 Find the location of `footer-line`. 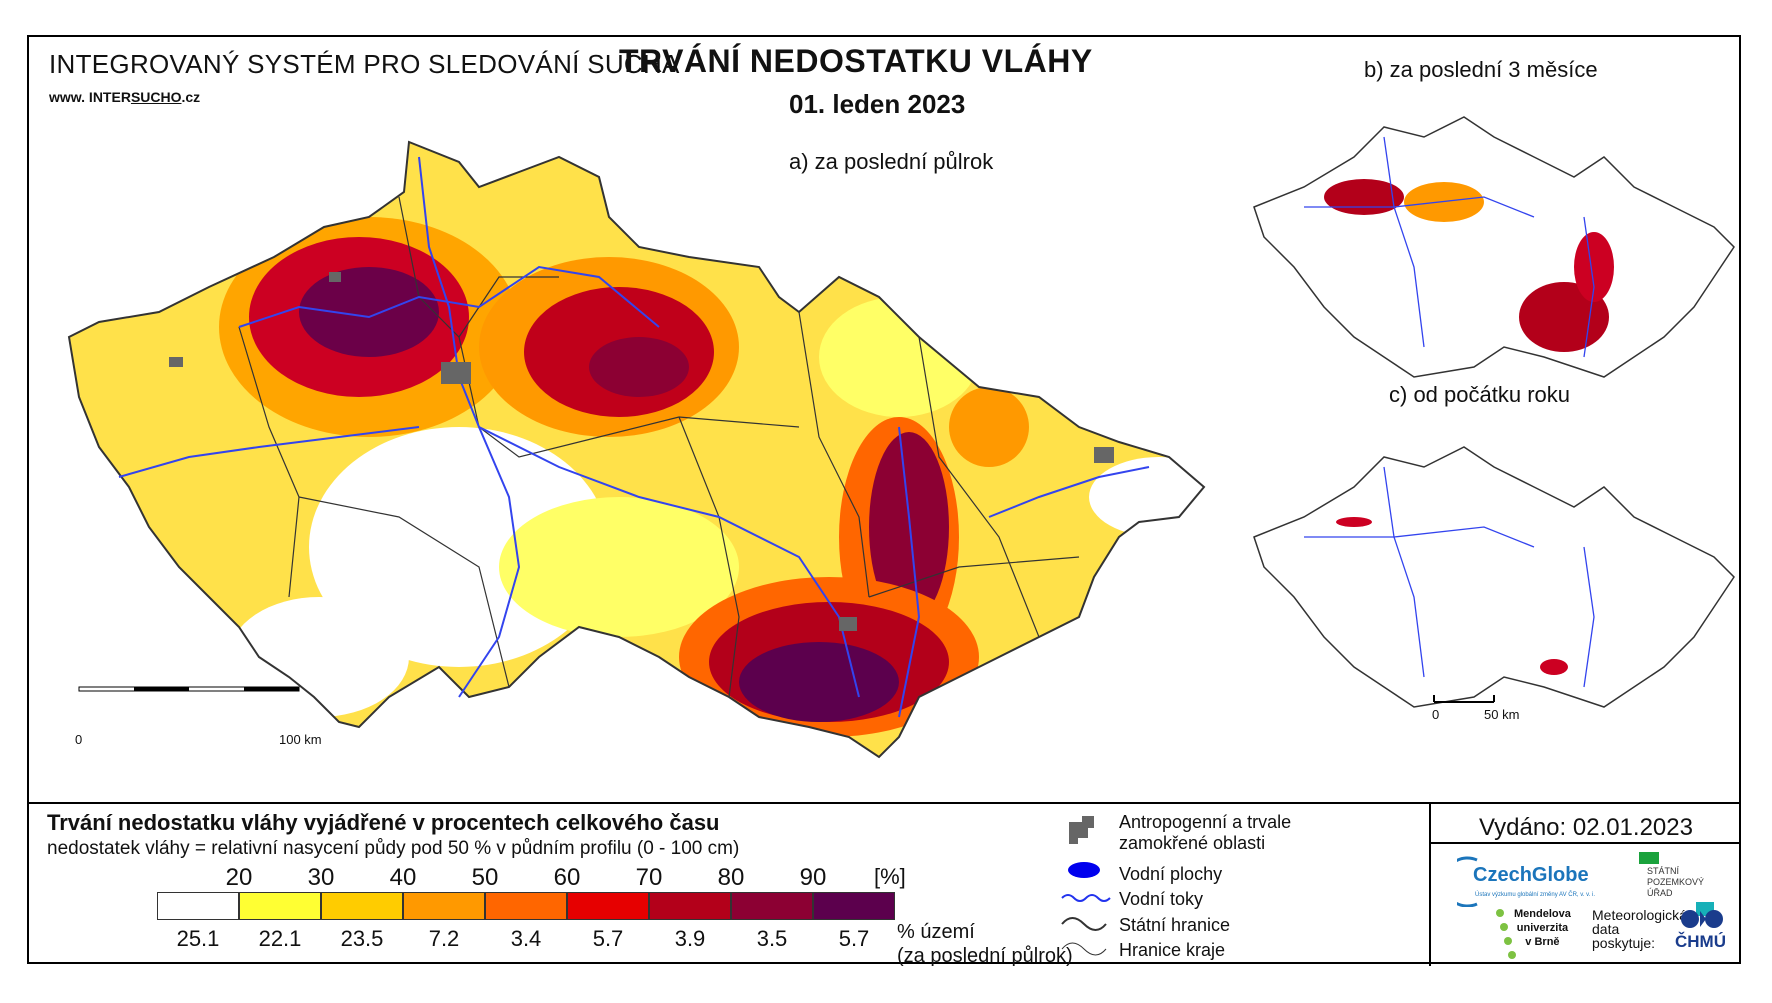

footer-line is located at coordinates (1585, 843).